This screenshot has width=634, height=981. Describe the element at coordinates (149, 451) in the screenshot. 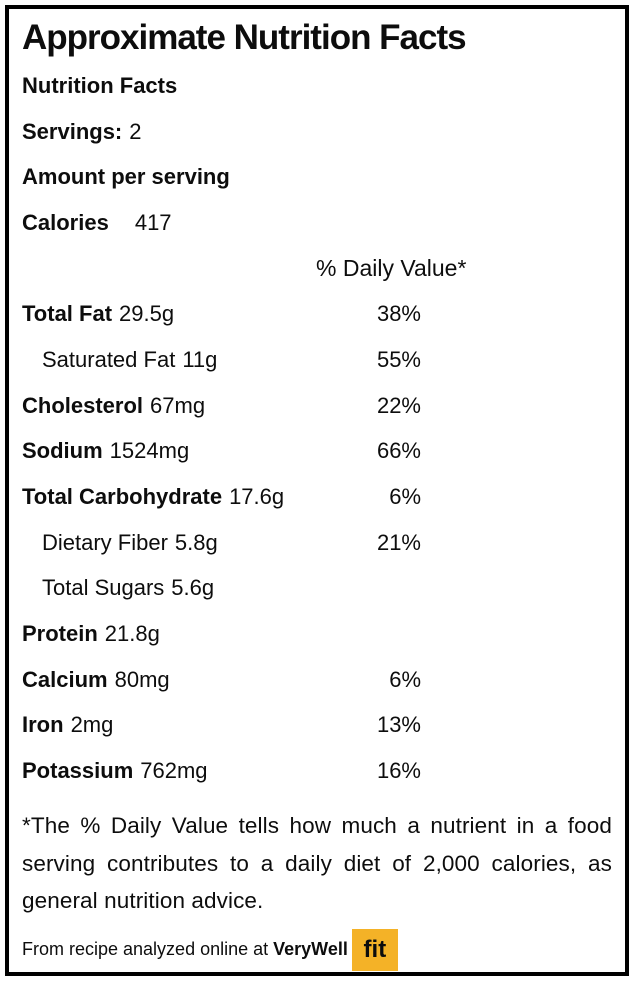

I see `nutrient-amount: 1524mg` at that location.